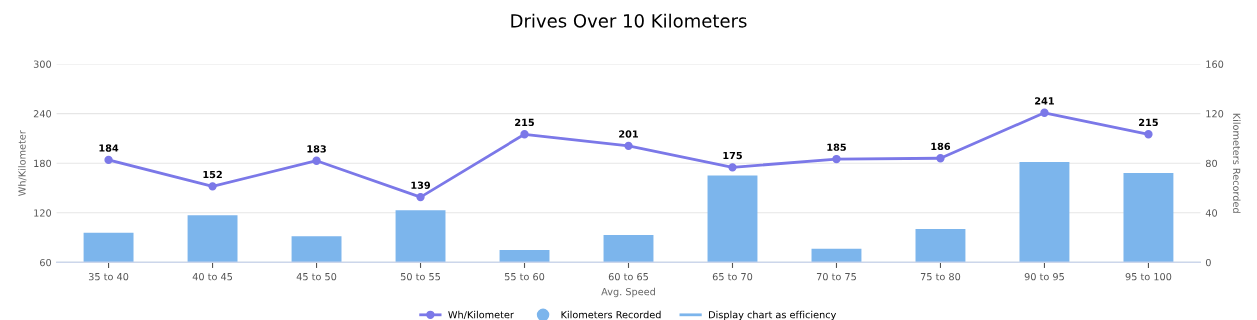 The width and height of the screenshot is (1257, 320). Describe the element at coordinates (628, 134) in the screenshot. I see `data-label: 201` at that location.